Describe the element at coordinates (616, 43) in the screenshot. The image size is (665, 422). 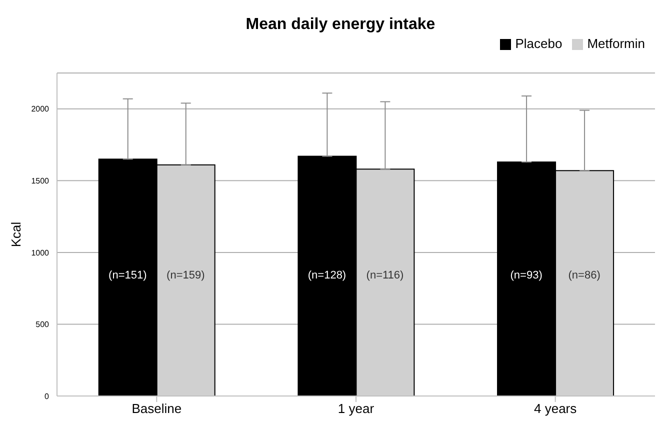
I see `legend-label: Metformin` at that location.